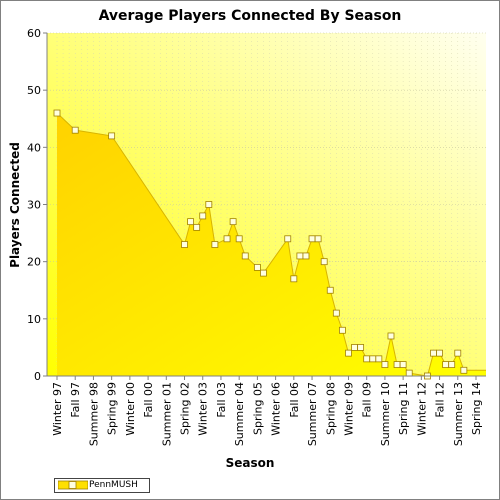  I want to click on x-tick-label: Spring 99, so click(112, 408).